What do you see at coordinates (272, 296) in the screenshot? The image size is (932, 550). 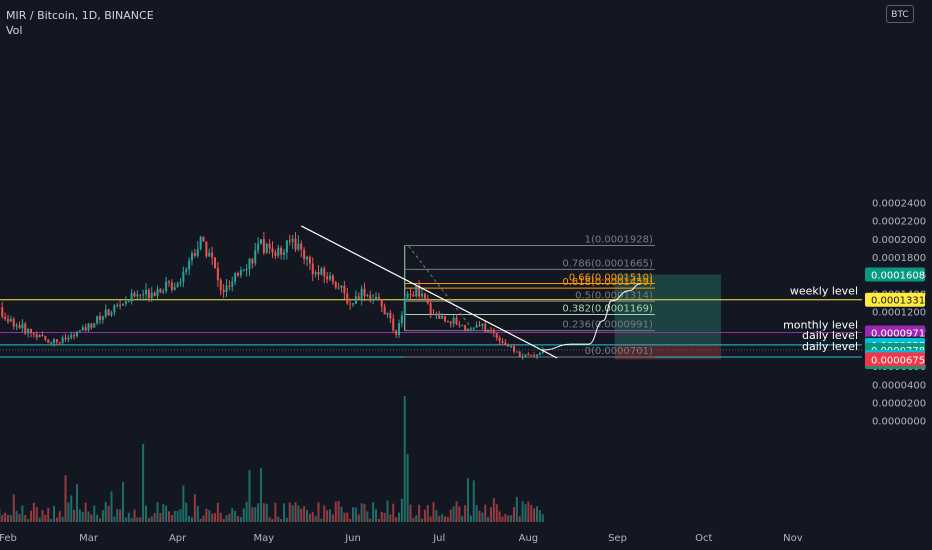 I see `candles` at bounding box center [272, 296].